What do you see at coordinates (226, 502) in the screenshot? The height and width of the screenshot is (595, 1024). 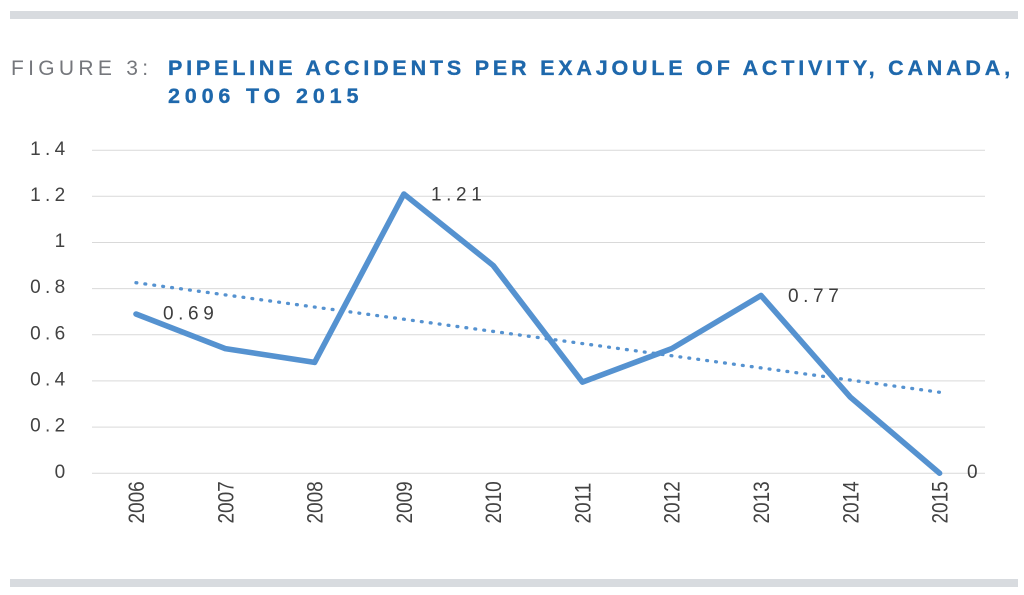 I see `svg-text: 2007` at bounding box center [226, 502].